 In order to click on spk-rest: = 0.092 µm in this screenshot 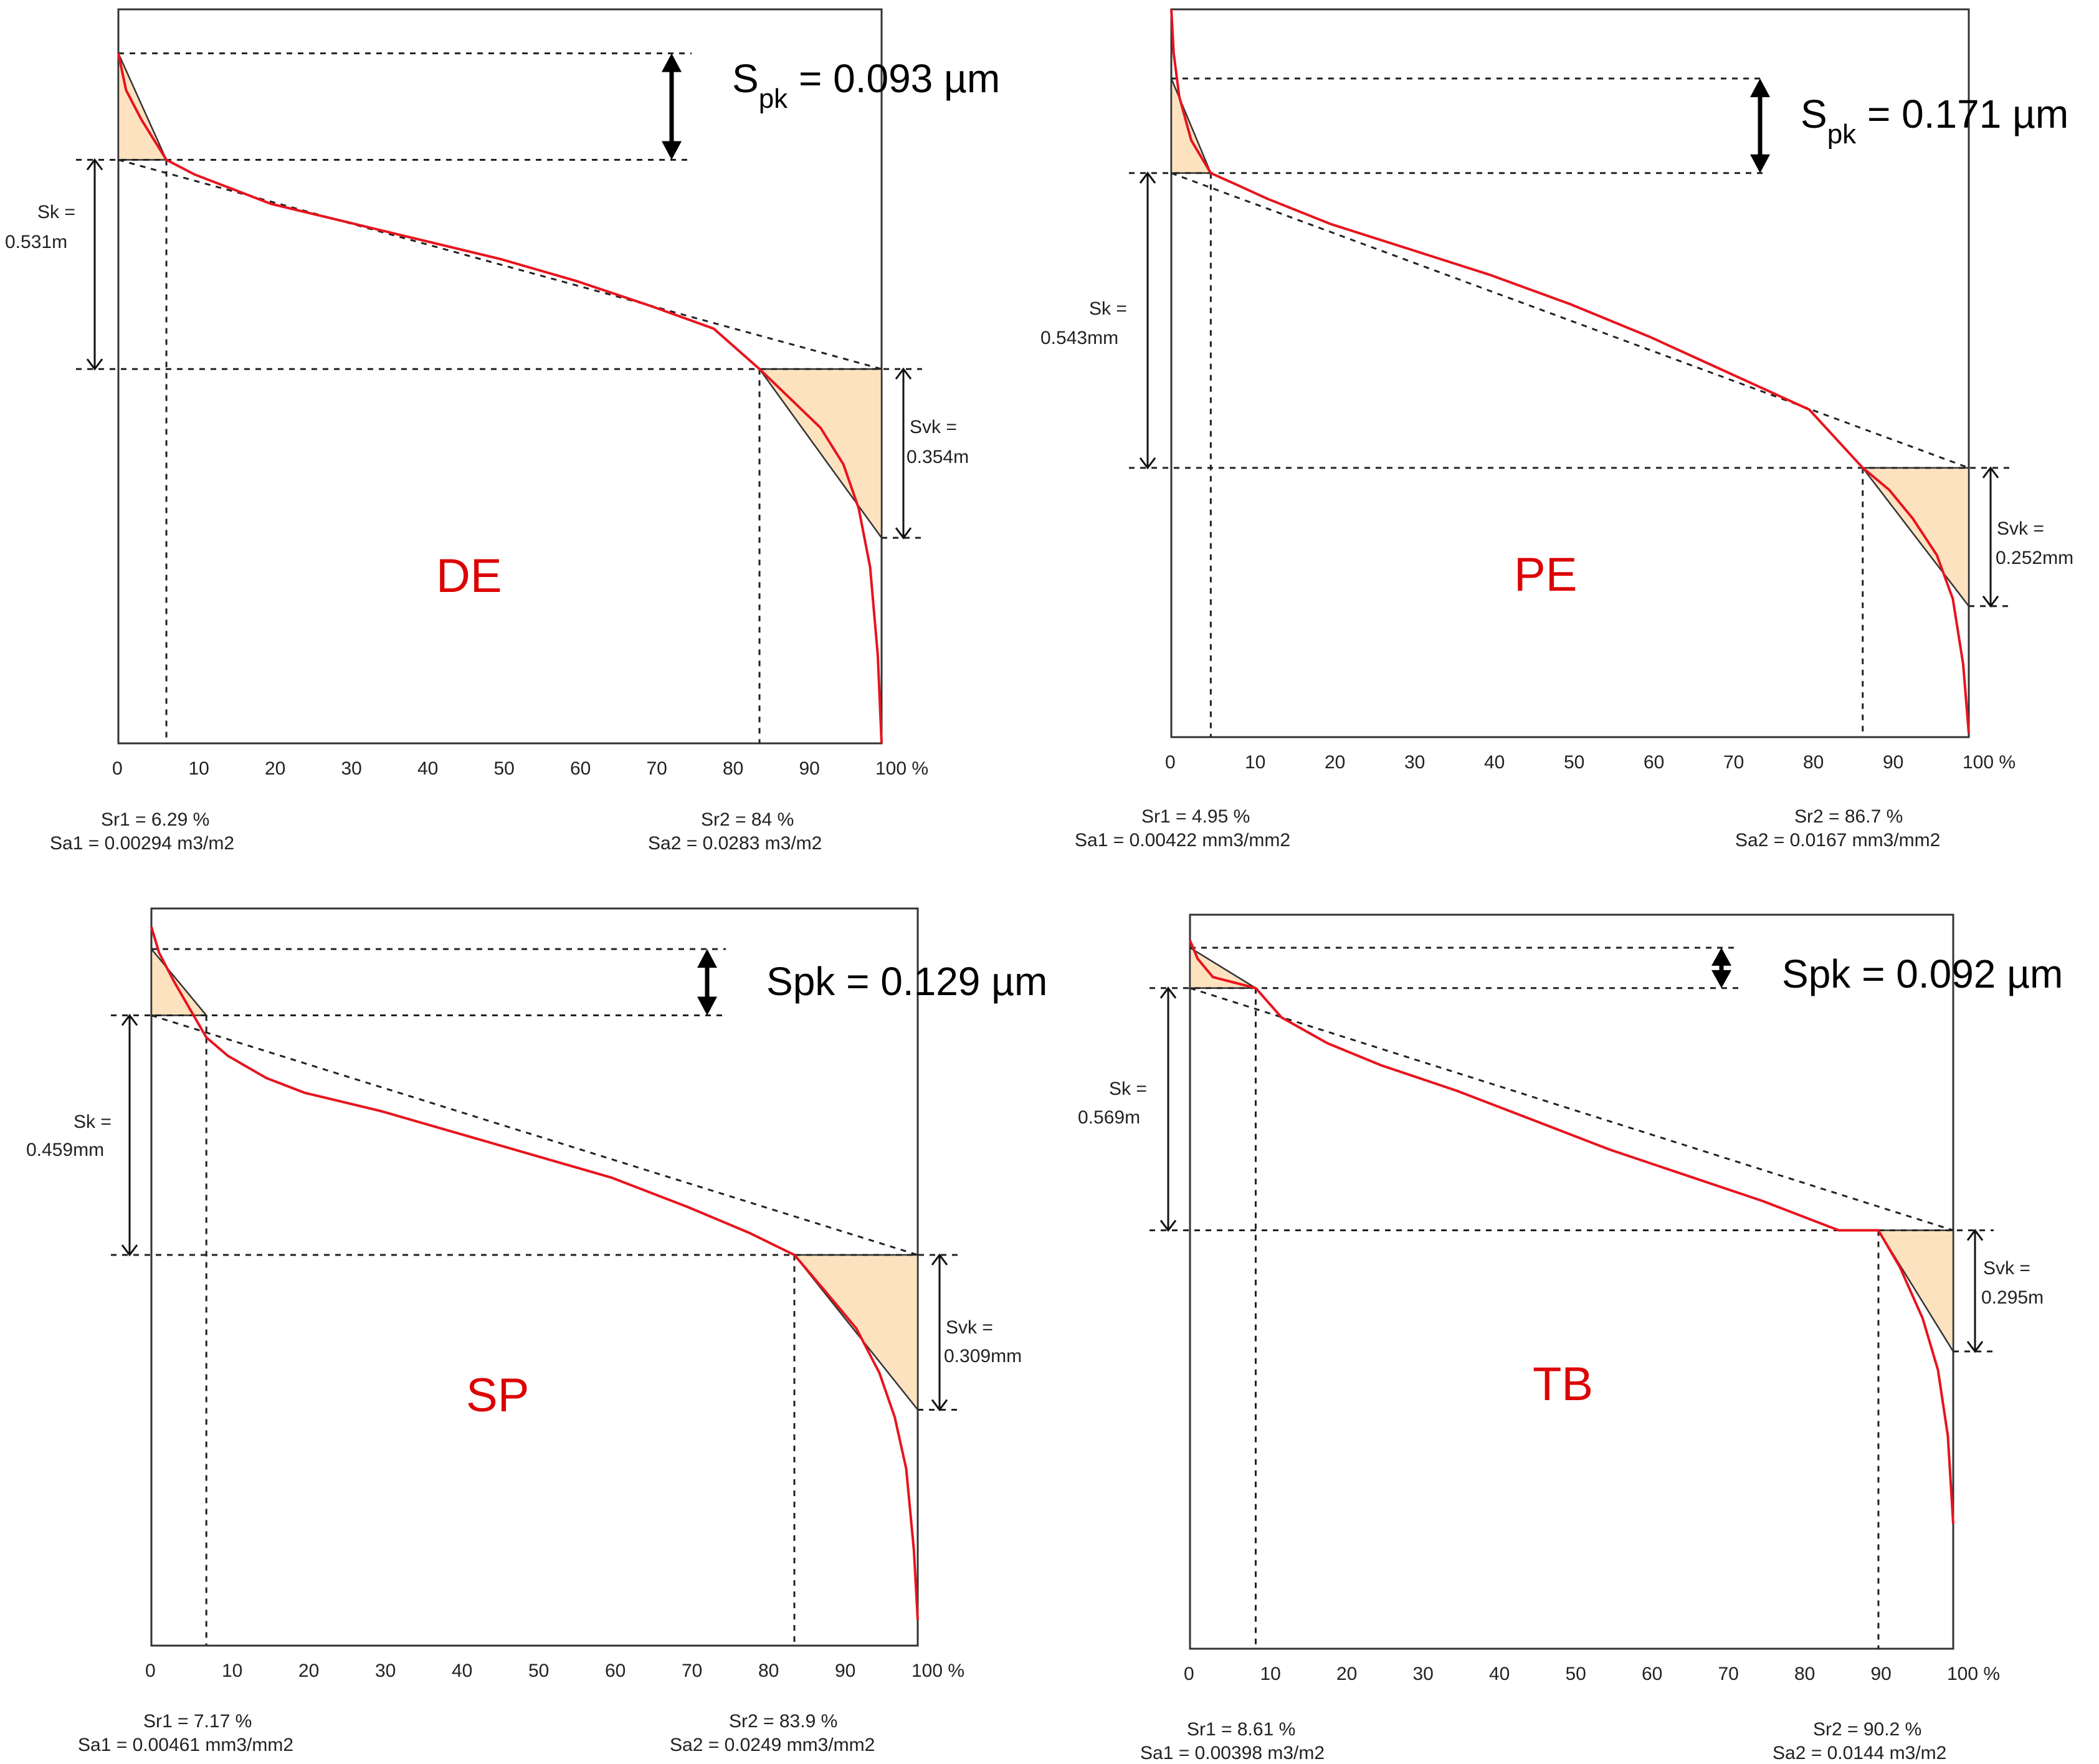, I will do `click(1956, 973)`.